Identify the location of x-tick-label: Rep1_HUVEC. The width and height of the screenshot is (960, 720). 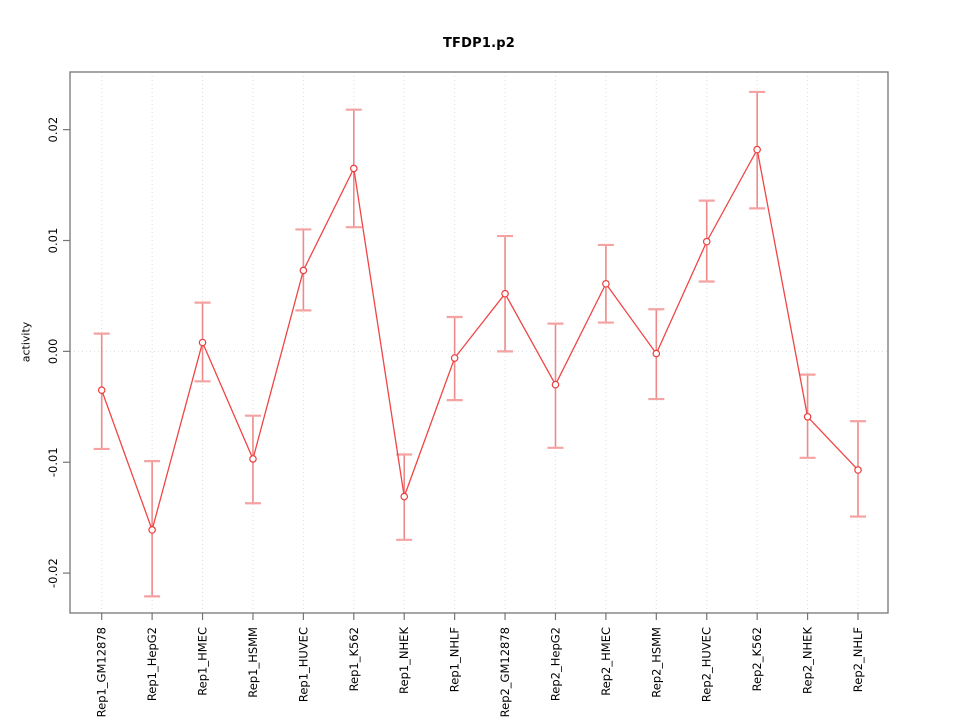
(303, 664).